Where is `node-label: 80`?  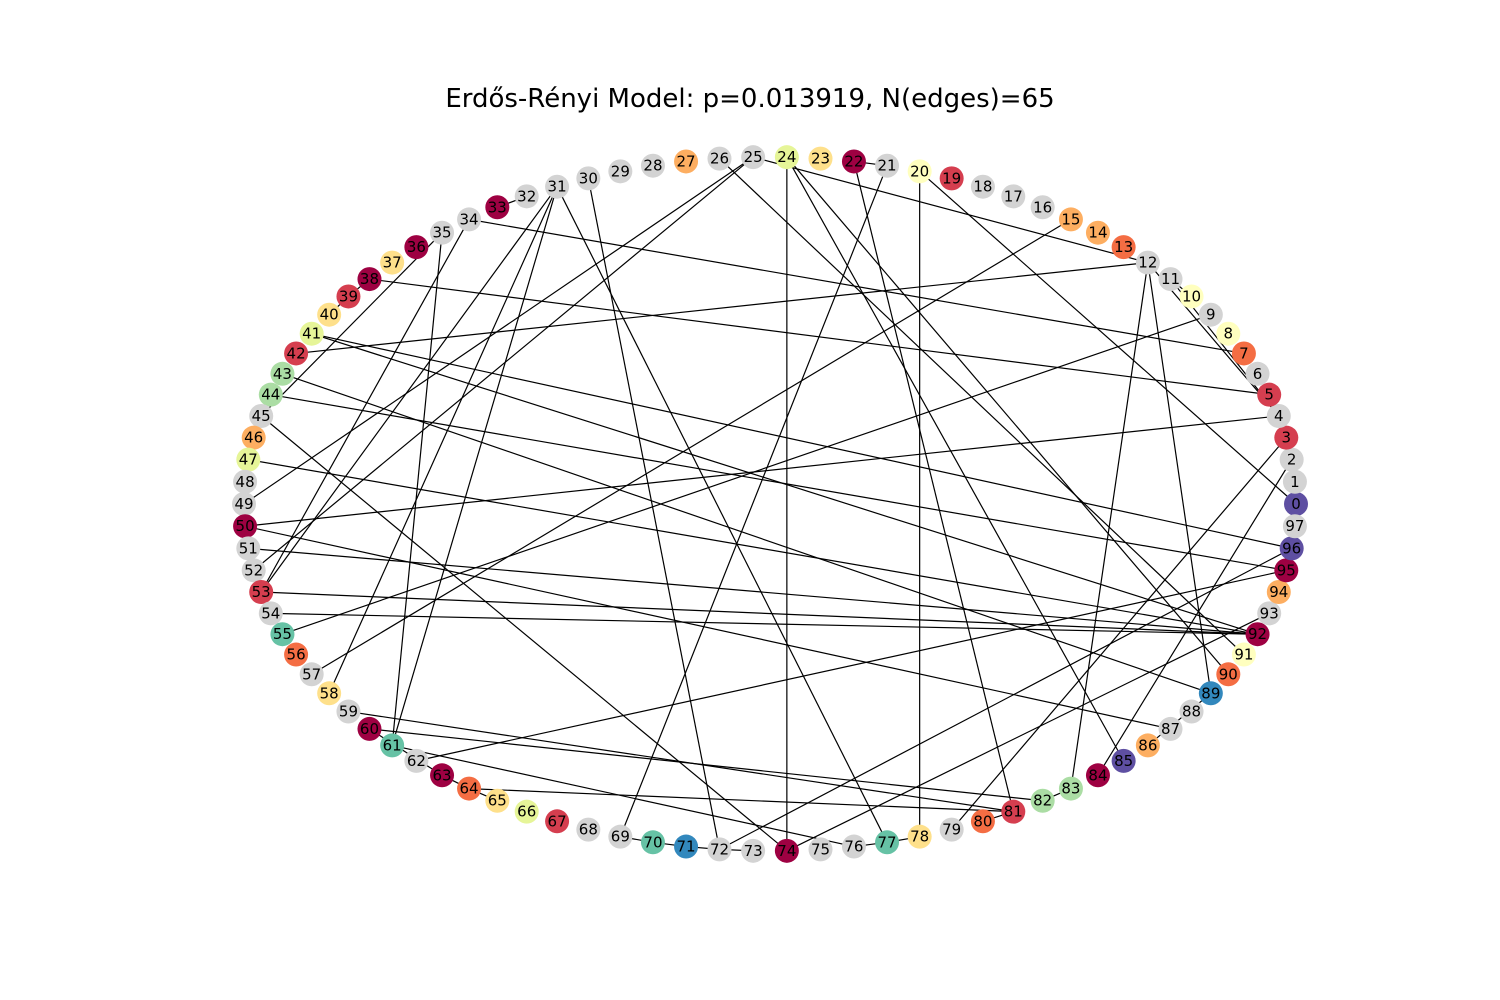 node-label: 80 is located at coordinates (982, 821).